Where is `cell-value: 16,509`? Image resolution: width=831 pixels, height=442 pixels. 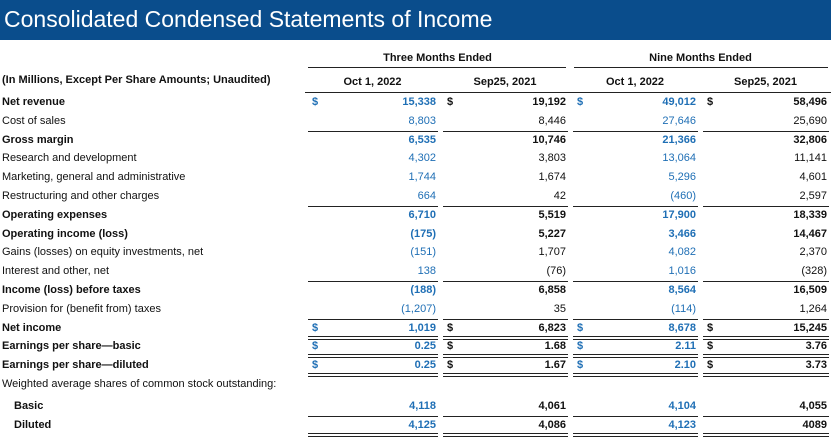 cell-value: 16,509 is located at coordinates (810, 290).